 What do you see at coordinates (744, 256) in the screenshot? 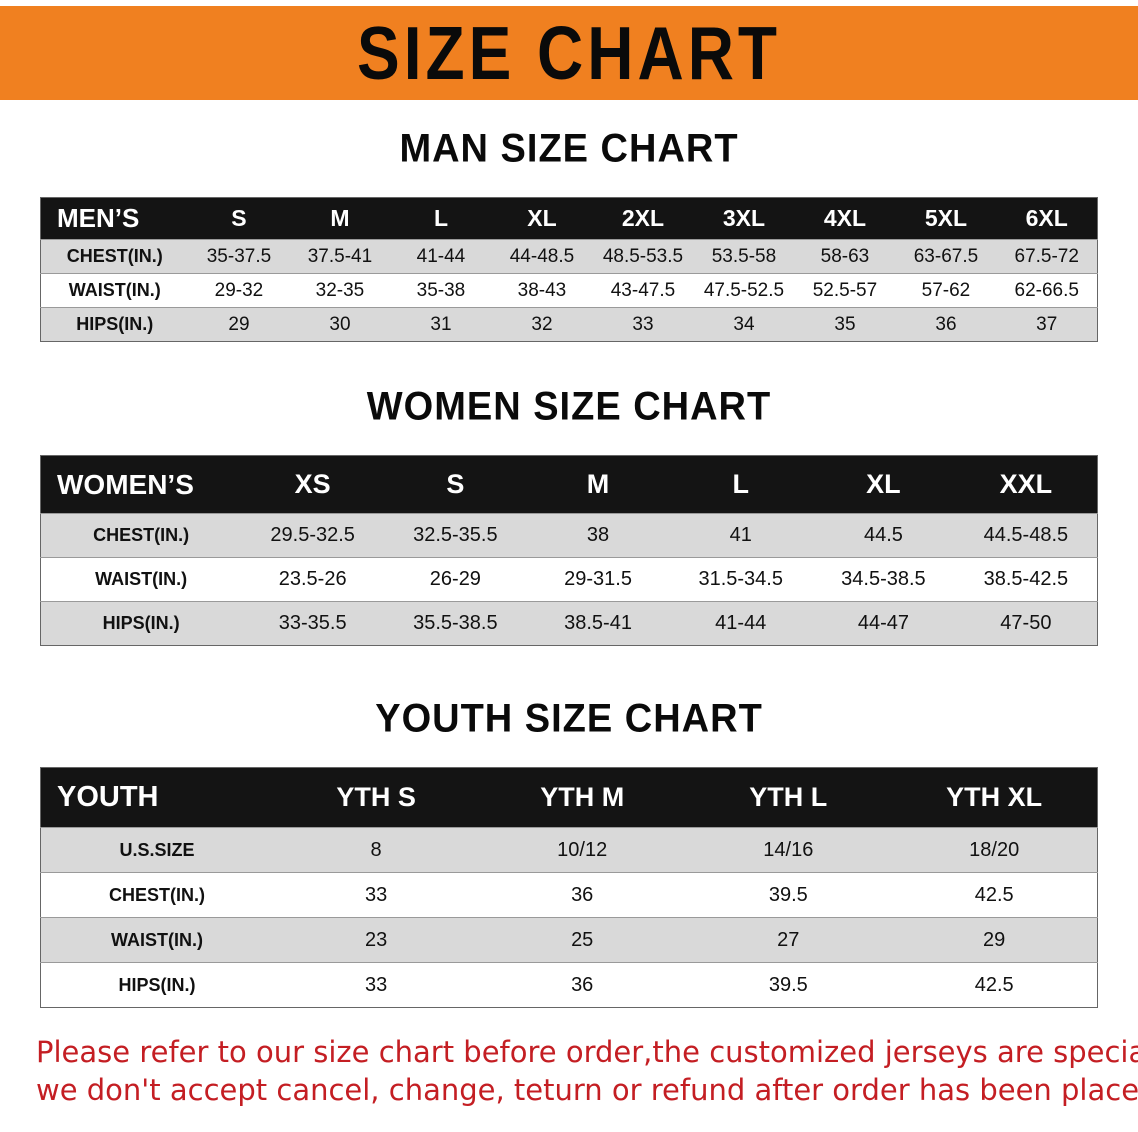
I see `value-cell: 53.5-58` at bounding box center [744, 256].